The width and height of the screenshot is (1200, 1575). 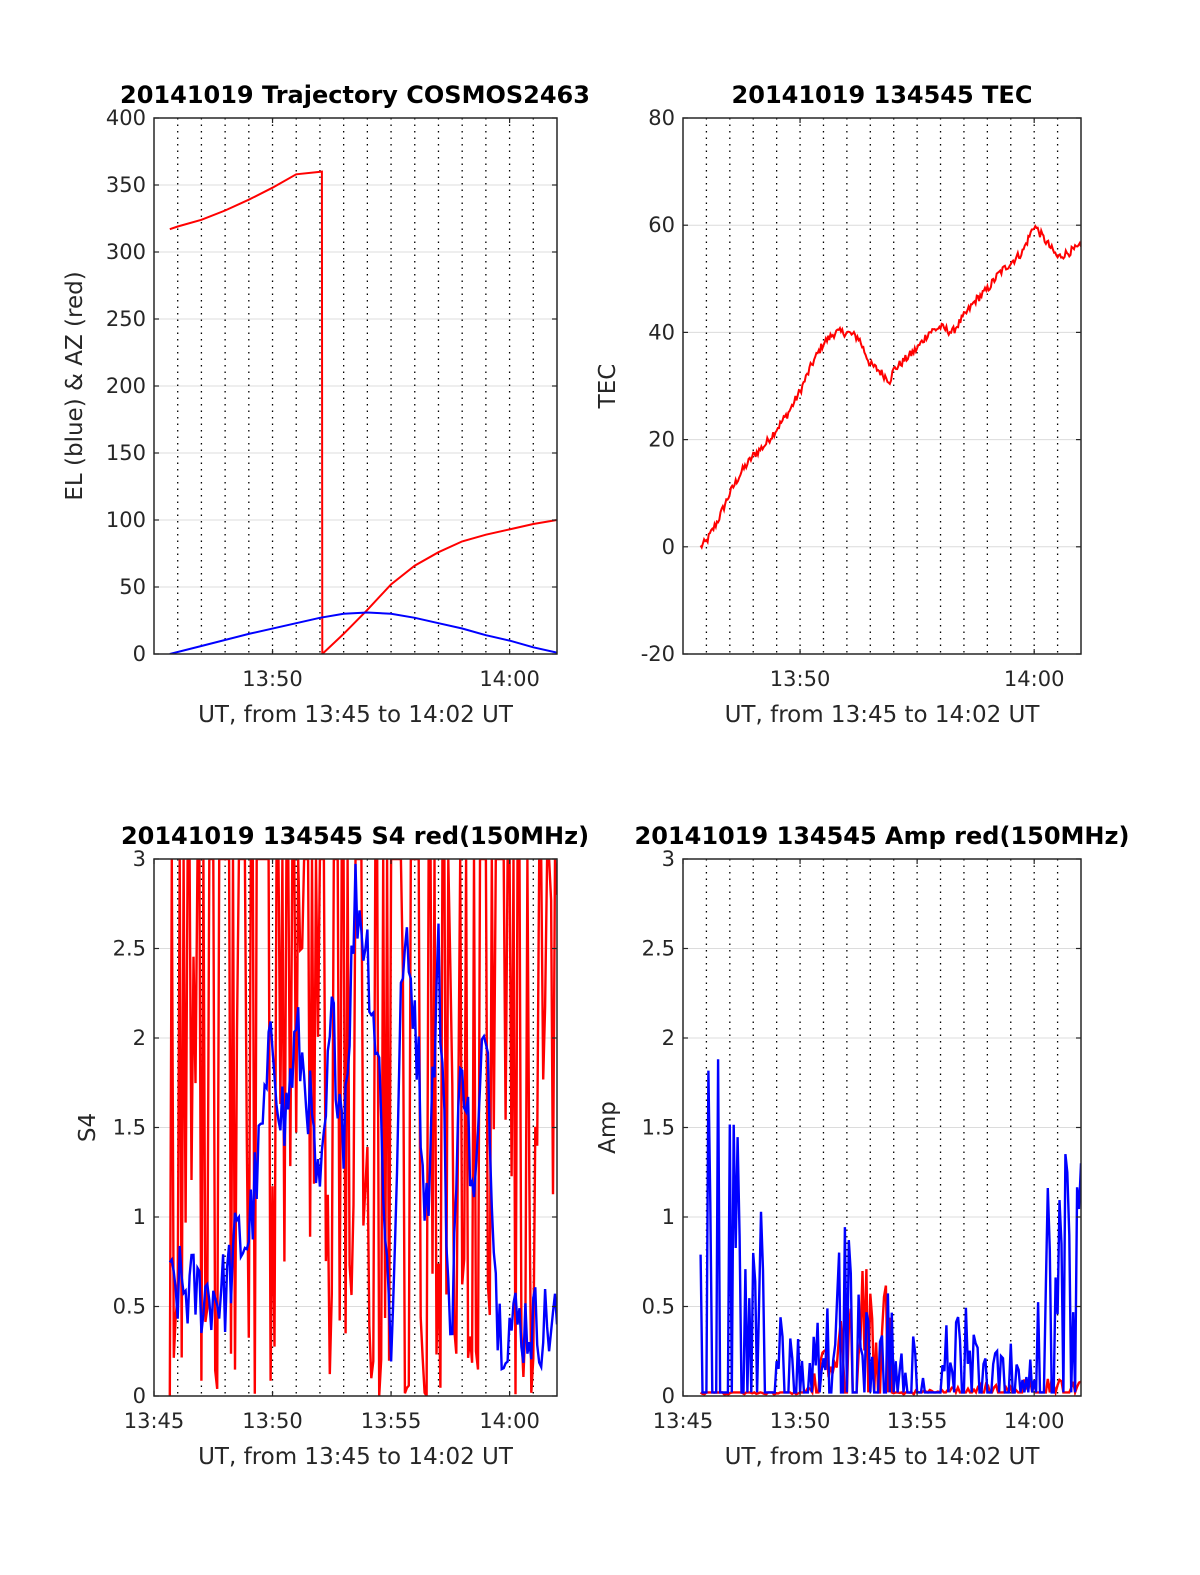 I want to click on y-tick-label: 150, so click(x=126, y=453).